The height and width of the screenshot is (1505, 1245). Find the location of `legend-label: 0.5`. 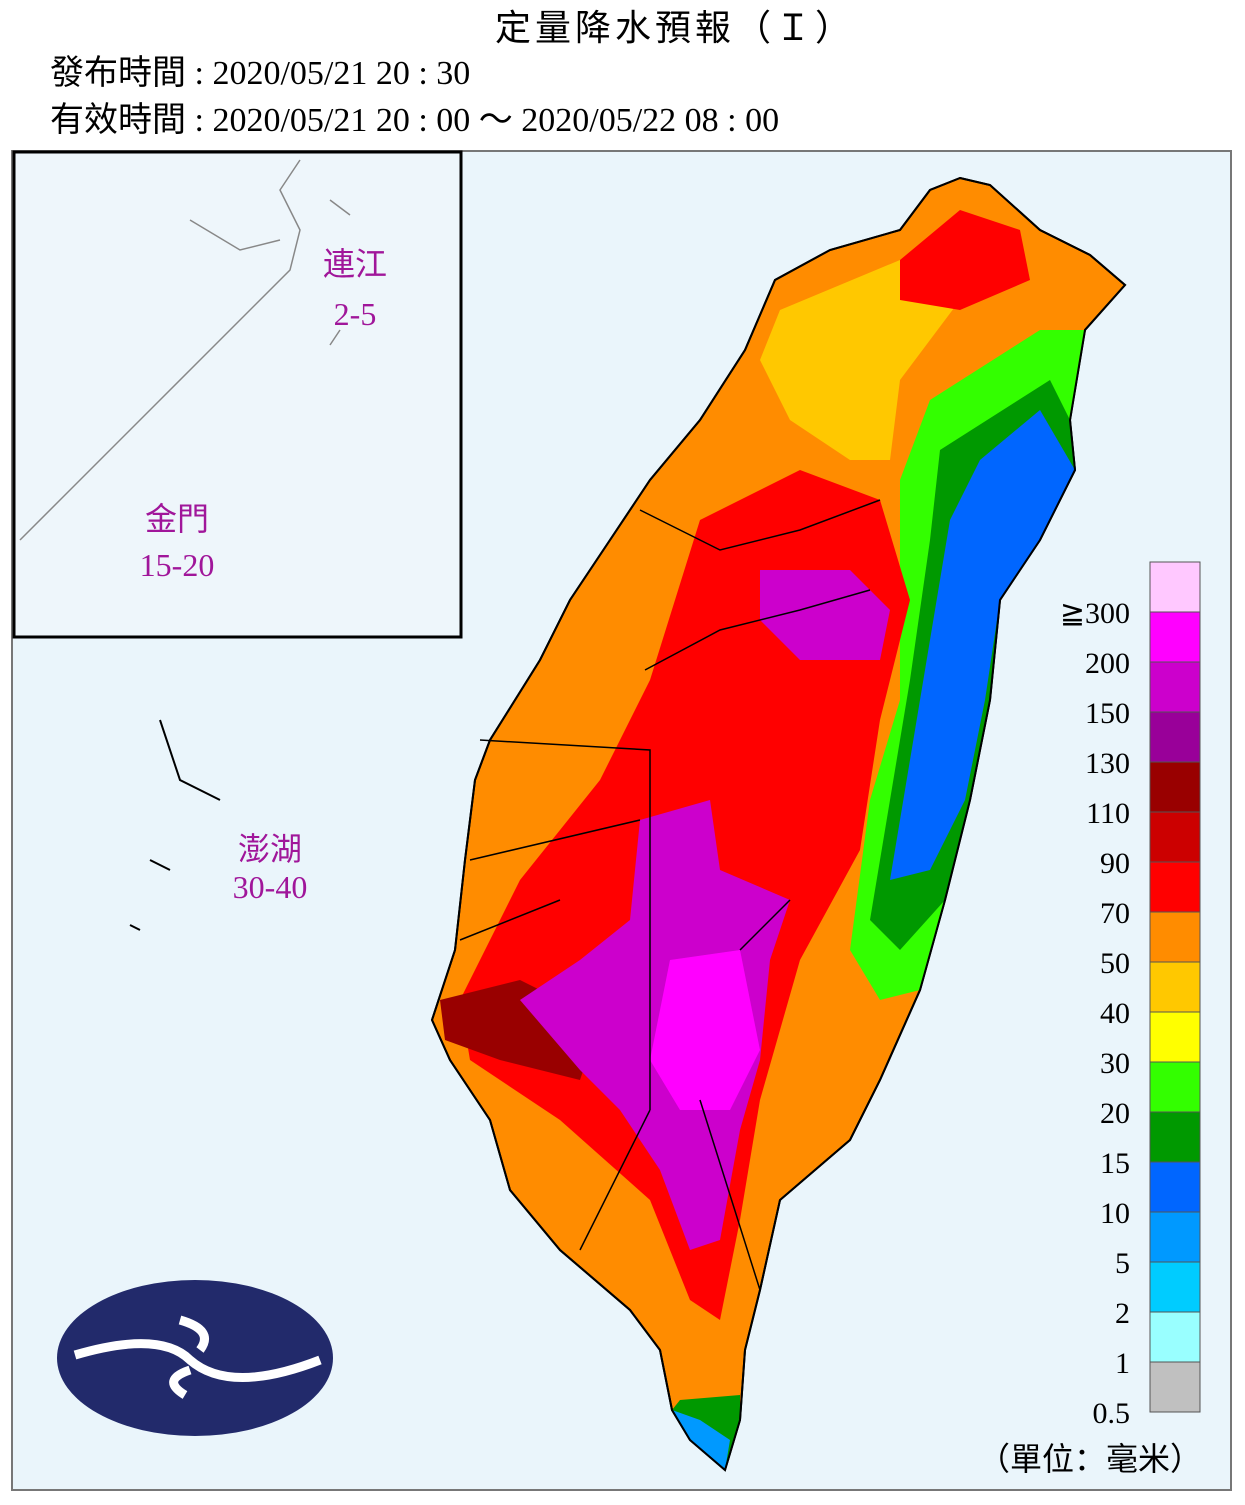

legend-label: 0.5 is located at coordinates (1112, 1413).